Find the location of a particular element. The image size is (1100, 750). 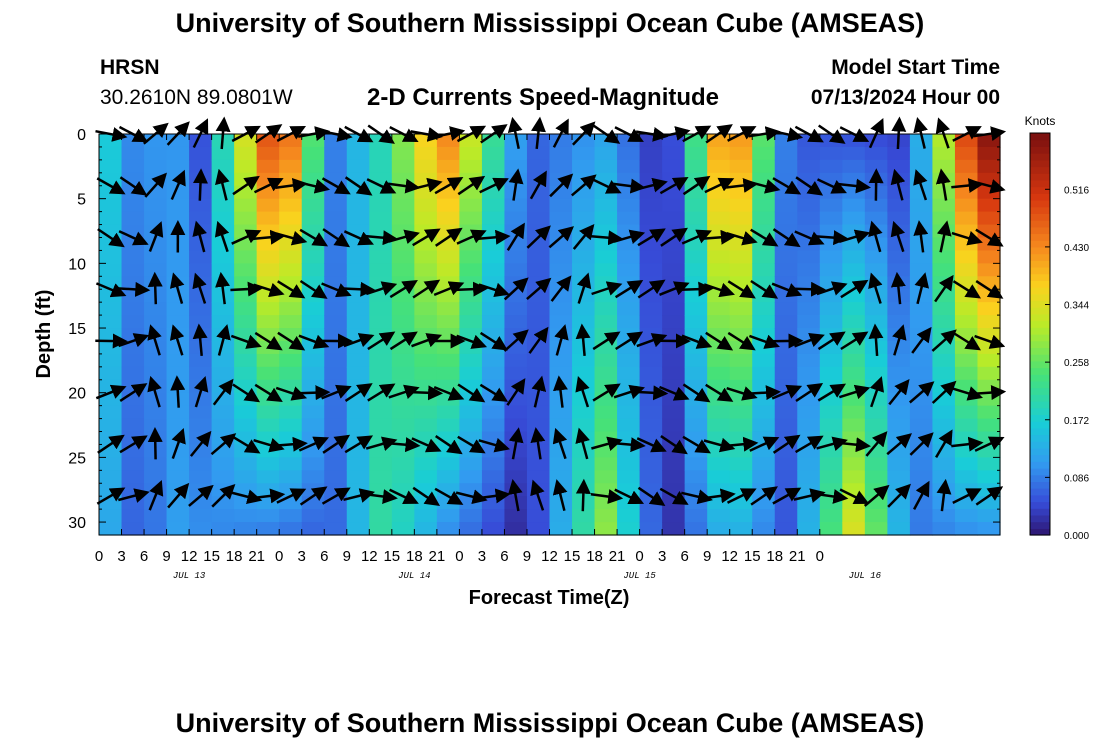

x-tick-label: 3 is located at coordinates (662, 556).